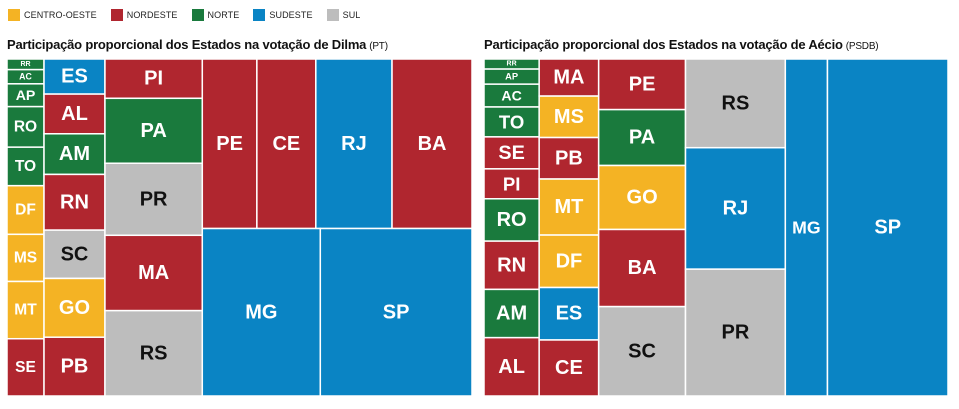 This screenshot has width=959, height=409. I want to click on treemap-rect-se, so click(512, 153).